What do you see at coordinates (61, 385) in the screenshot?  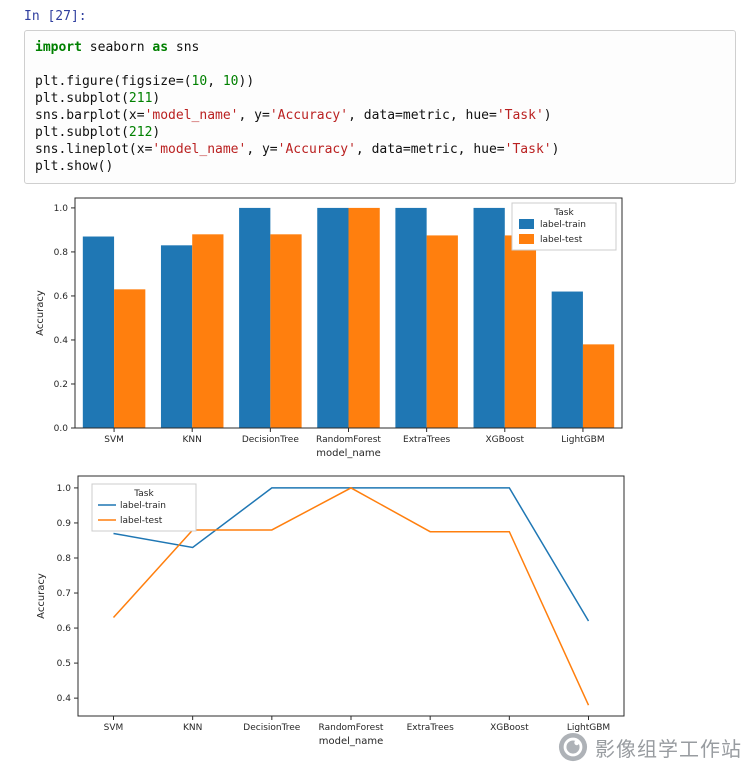 I see `svg-text: 0.2` at bounding box center [61, 385].